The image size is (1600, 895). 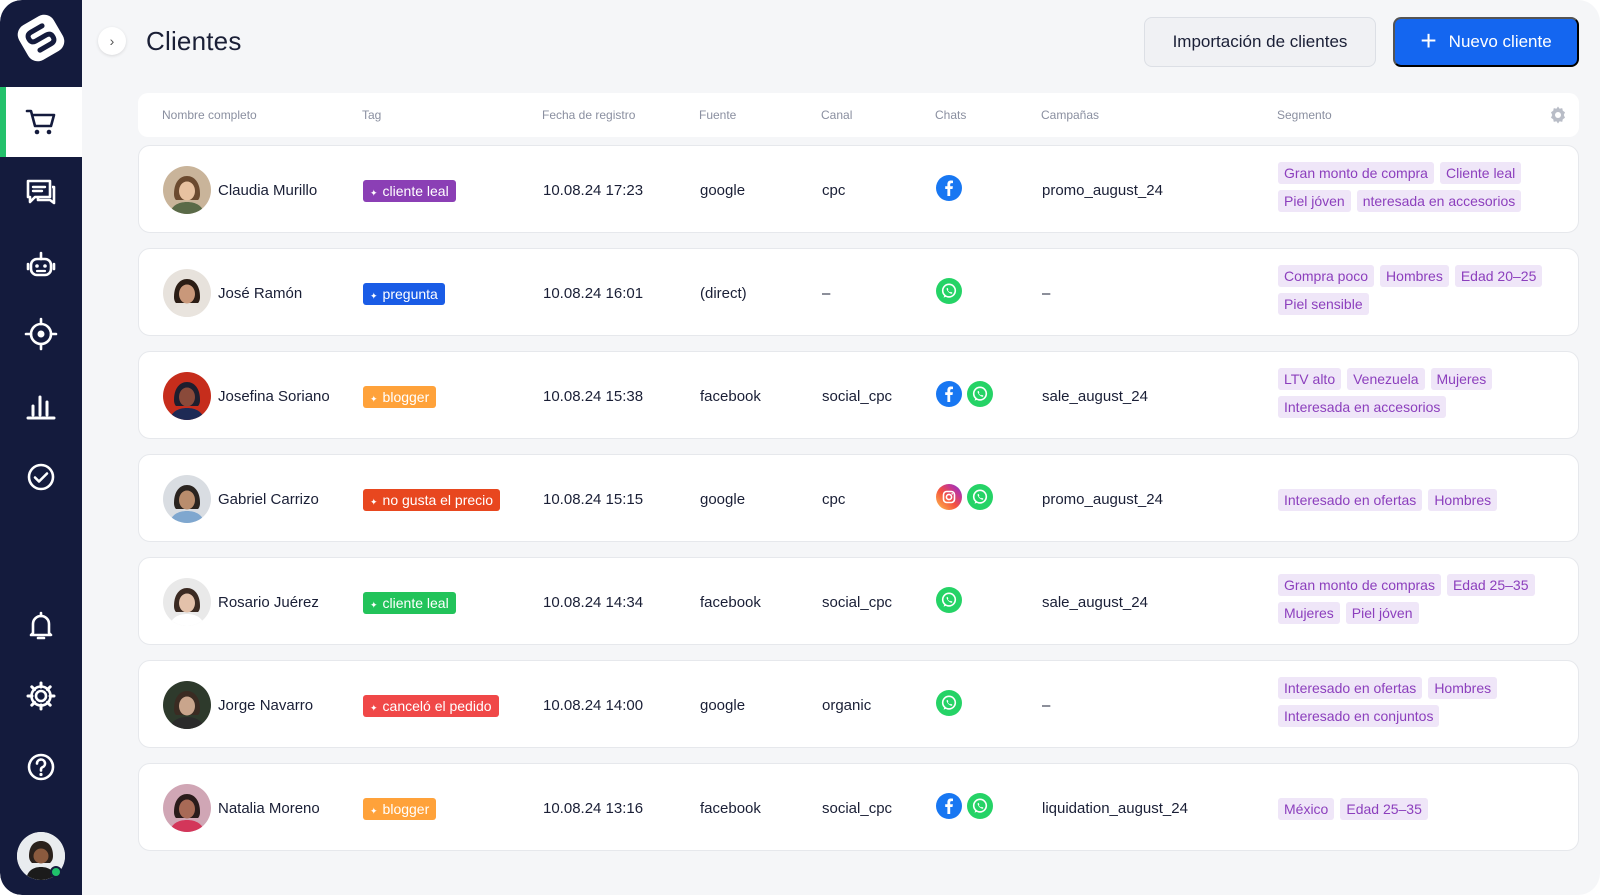 What do you see at coordinates (56, 872) in the screenshot?
I see `online-status-dot` at bounding box center [56, 872].